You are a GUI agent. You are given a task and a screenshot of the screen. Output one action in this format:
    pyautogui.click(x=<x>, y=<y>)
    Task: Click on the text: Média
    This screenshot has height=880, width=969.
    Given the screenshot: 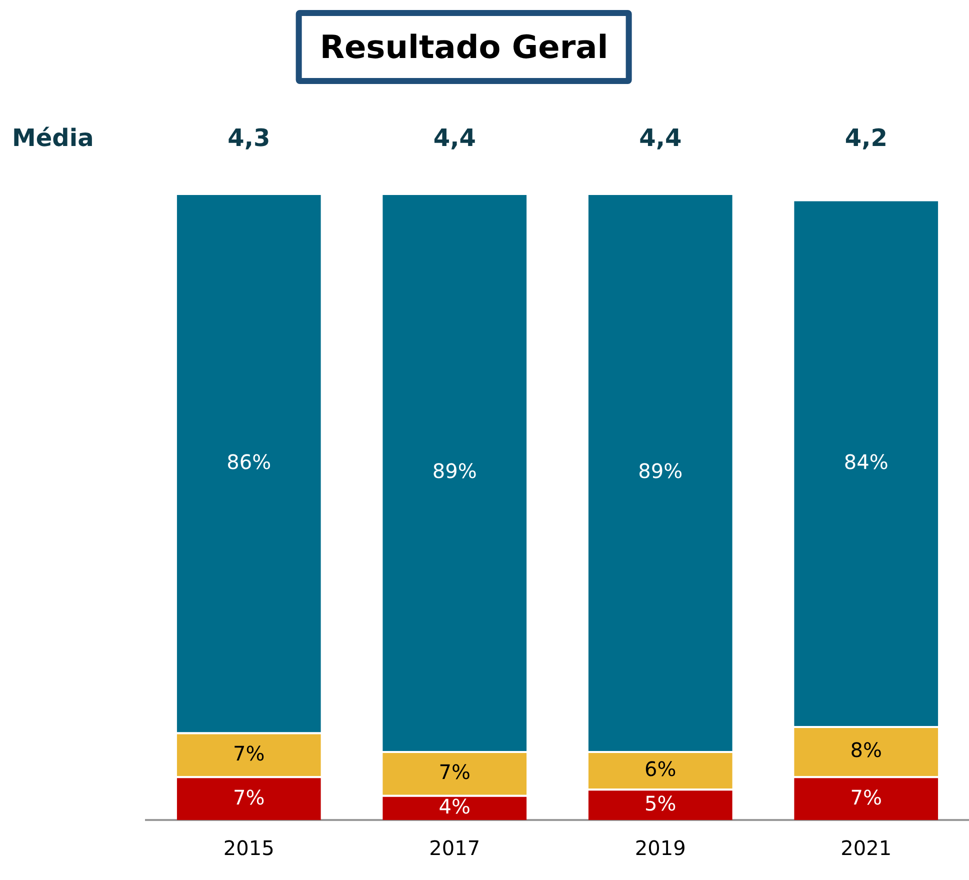 What is the action you would take?
    pyautogui.click(x=53, y=138)
    